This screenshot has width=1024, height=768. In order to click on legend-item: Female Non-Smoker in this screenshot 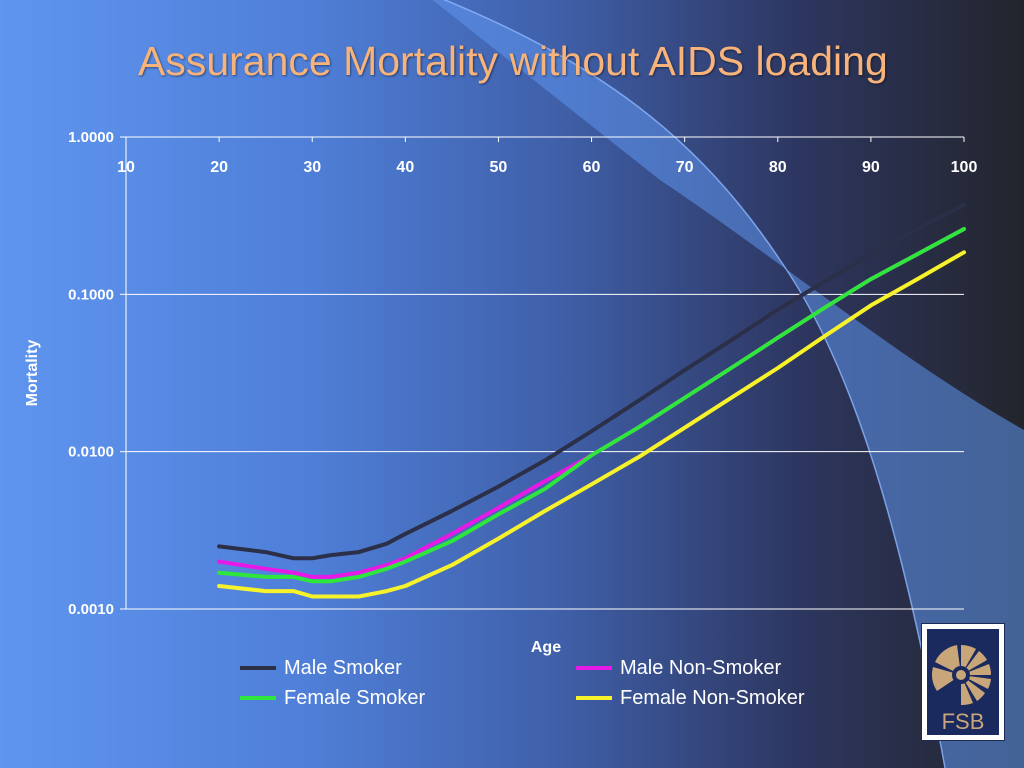, I will do `click(690, 698)`.